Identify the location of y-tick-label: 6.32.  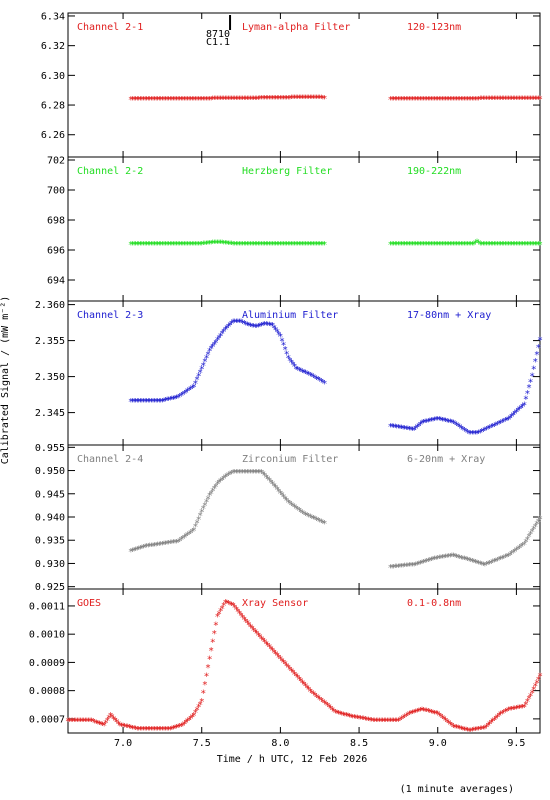
(53, 46).